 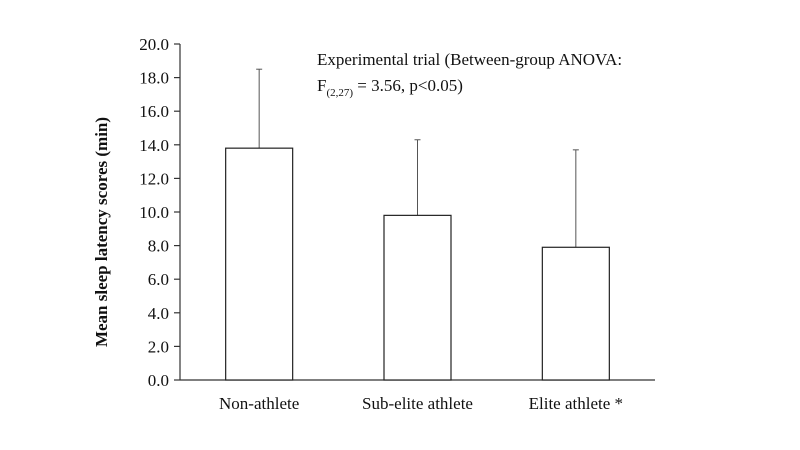 I want to click on y-tick-label: 18.0, so click(x=154, y=78).